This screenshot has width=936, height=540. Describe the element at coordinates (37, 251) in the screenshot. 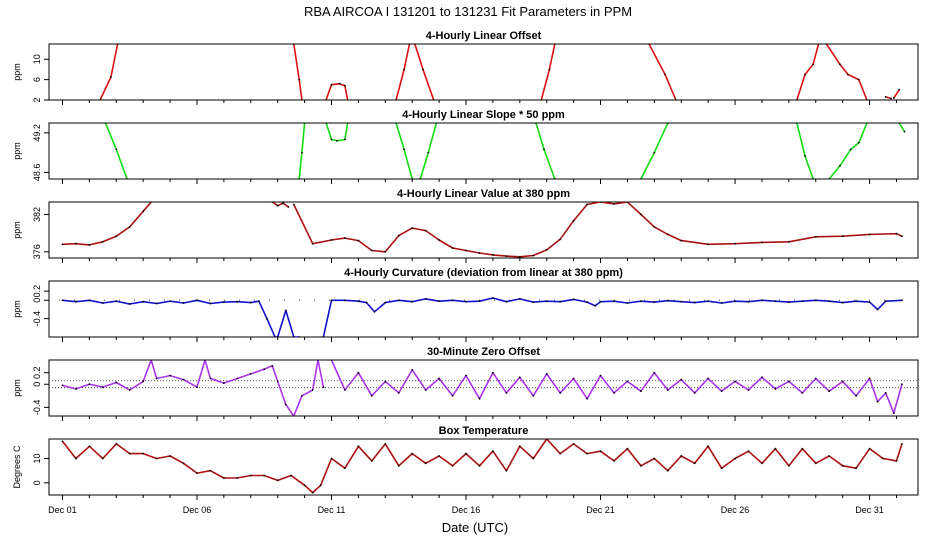

I see `y-tick-label: 376` at that location.